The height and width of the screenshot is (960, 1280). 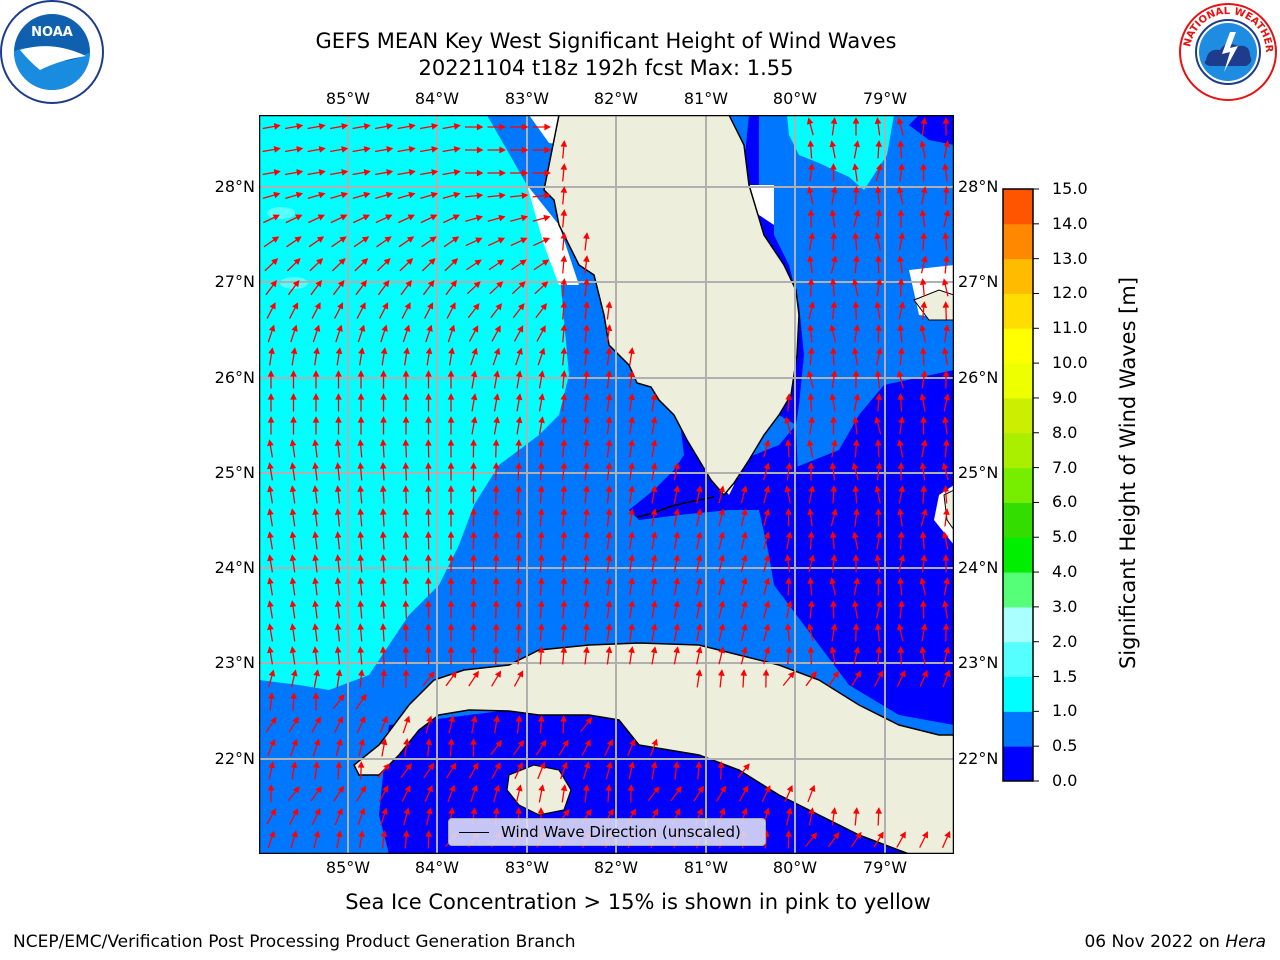 What do you see at coordinates (1070, 188) in the screenshot?
I see `colorbar-tick-label: 15.0` at bounding box center [1070, 188].